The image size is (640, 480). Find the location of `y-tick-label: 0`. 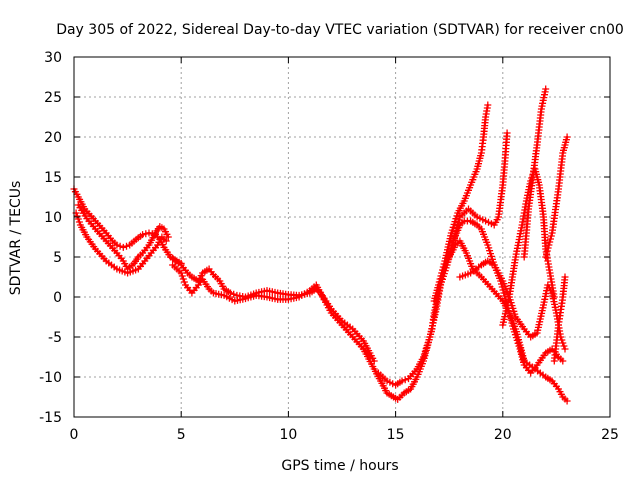

y-tick-label: 0 is located at coordinates (57, 298).